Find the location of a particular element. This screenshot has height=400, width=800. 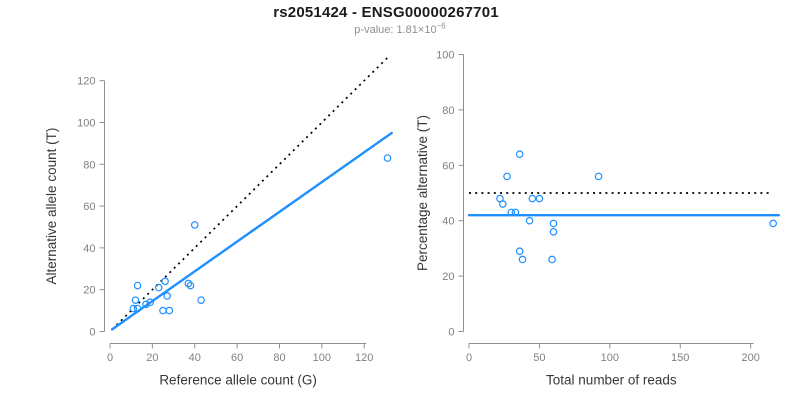

x-tick-label: 200 is located at coordinates (750, 358).